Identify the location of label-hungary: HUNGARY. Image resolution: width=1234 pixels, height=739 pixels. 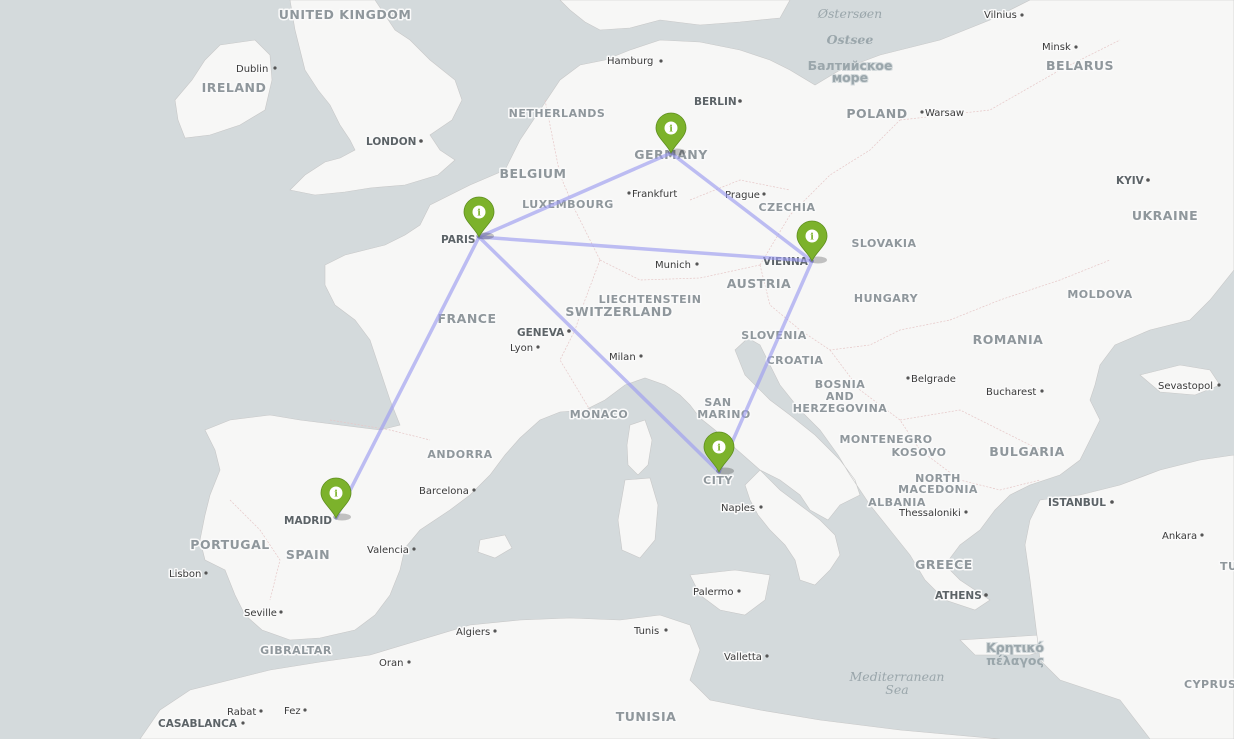
(886, 298).